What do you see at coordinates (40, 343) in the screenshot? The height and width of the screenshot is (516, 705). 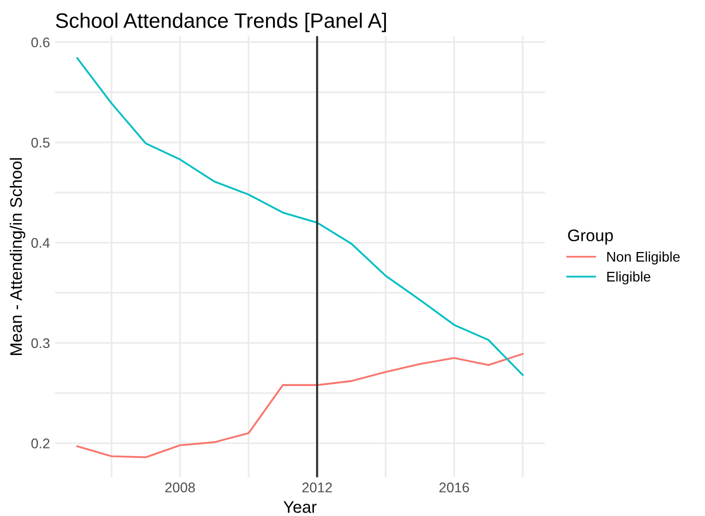 I see `y-tick-label: 0.3` at bounding box center [40, 343].